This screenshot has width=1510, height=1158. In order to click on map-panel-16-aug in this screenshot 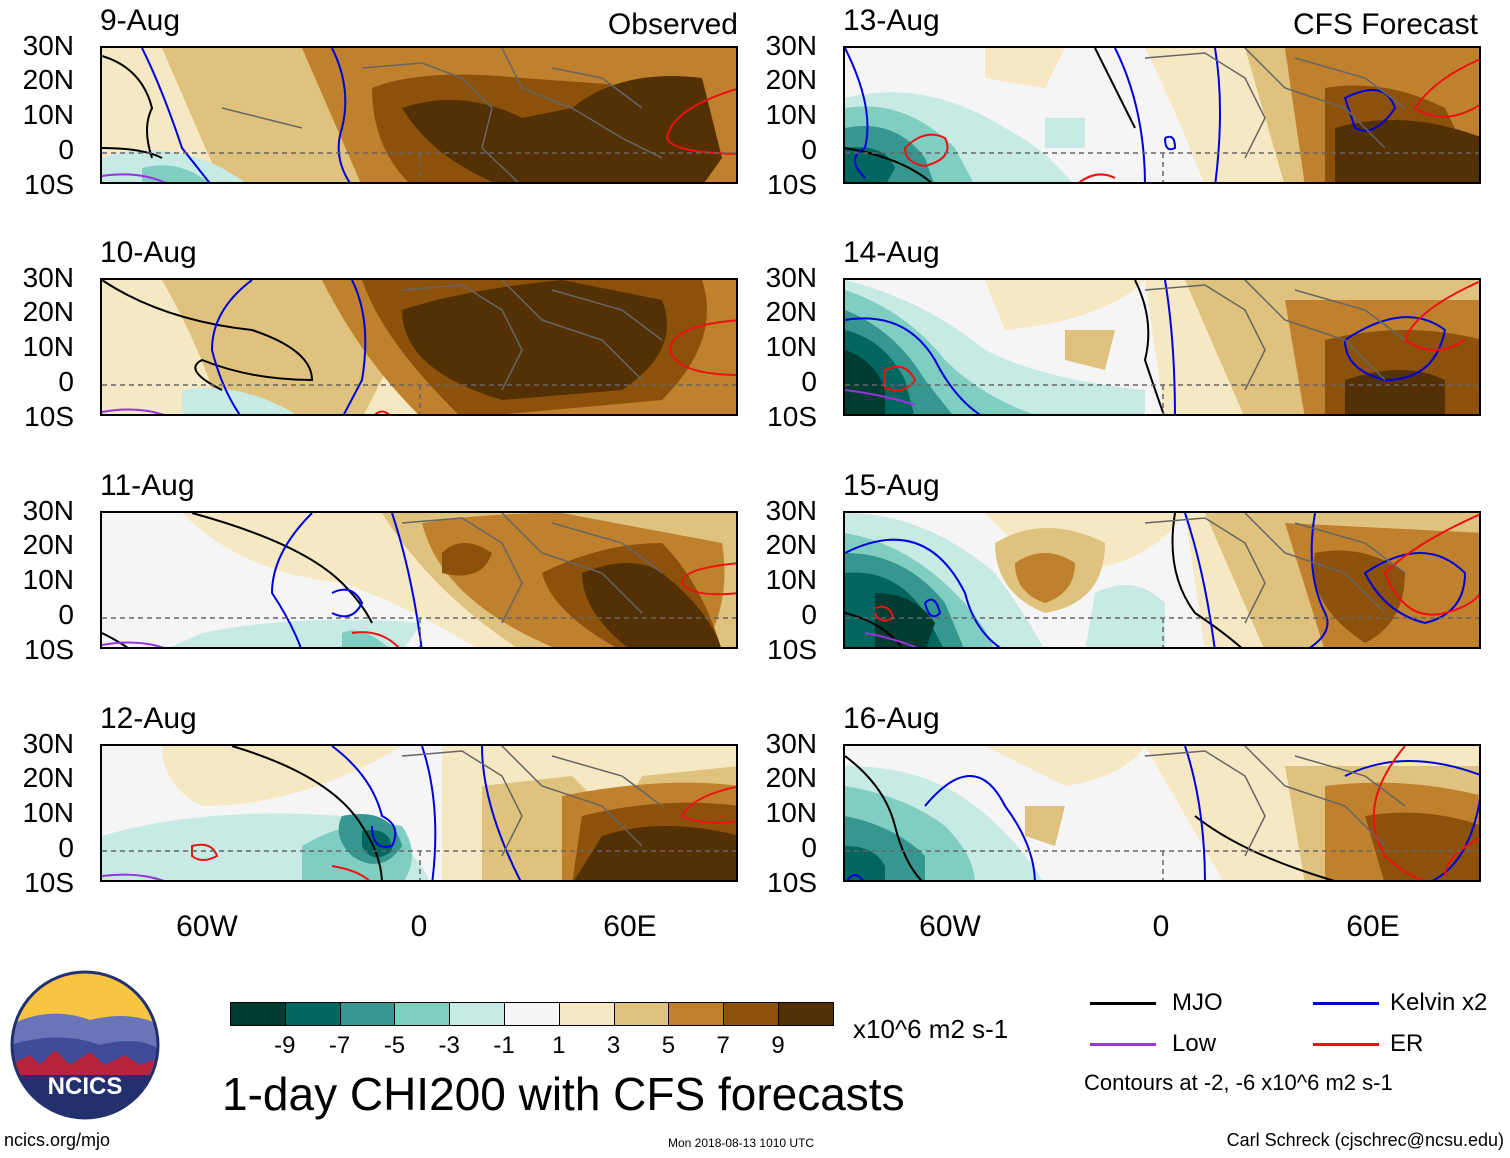, I will do `click(1162, 813)`.